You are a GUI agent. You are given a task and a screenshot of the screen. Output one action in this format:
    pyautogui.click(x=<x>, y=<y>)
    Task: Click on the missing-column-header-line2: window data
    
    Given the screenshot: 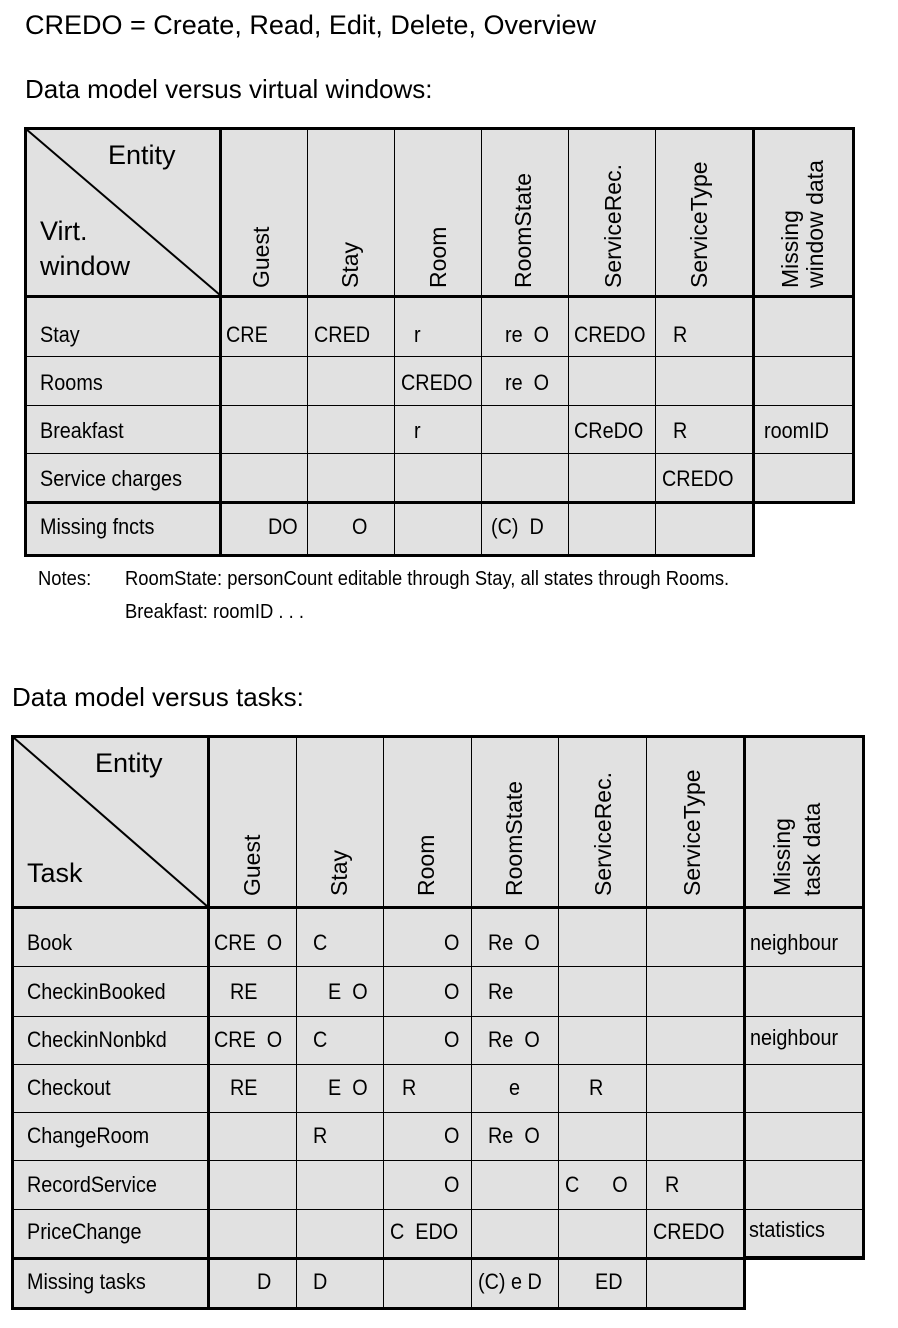 What is the action you would take?
    pyautogui.click(x=815, y=224)
    